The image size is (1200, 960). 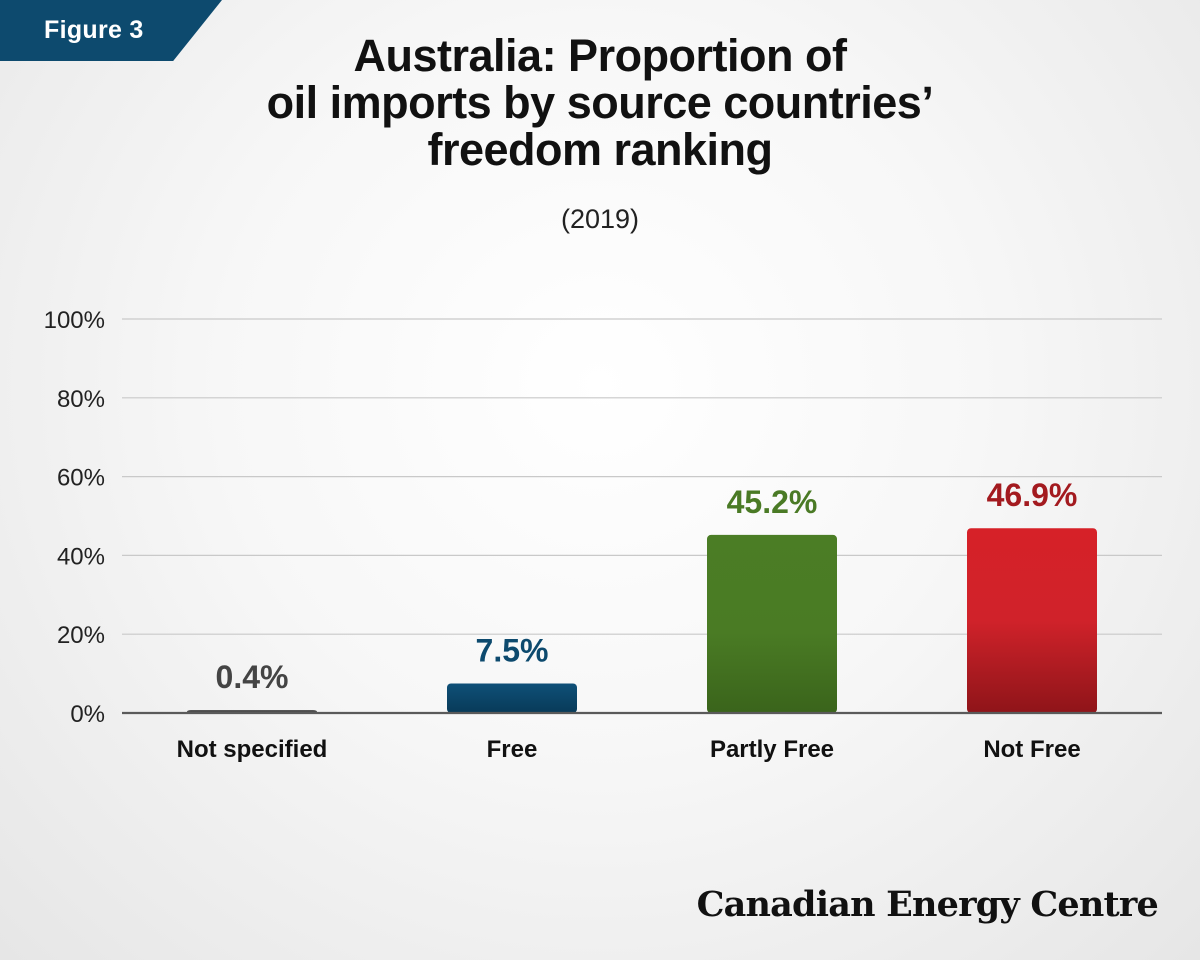 I want to click on y-tick-label: 20%, so click(x=81, y=635).